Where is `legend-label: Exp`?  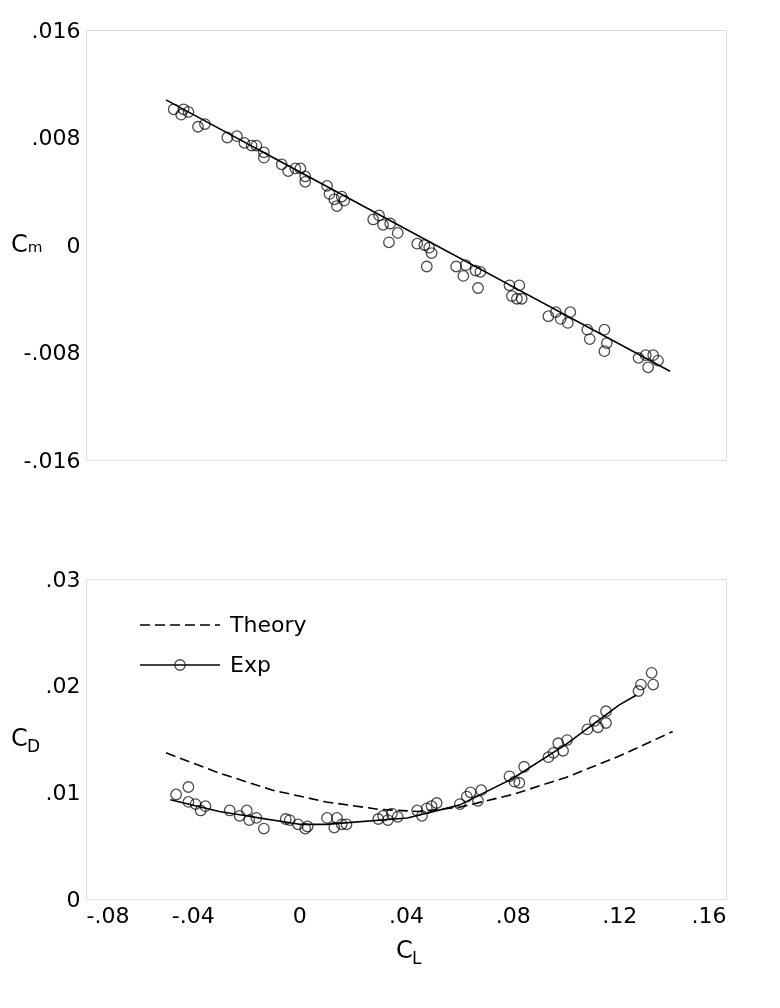
legend-label: Exp is located at coordinates (250, 664).